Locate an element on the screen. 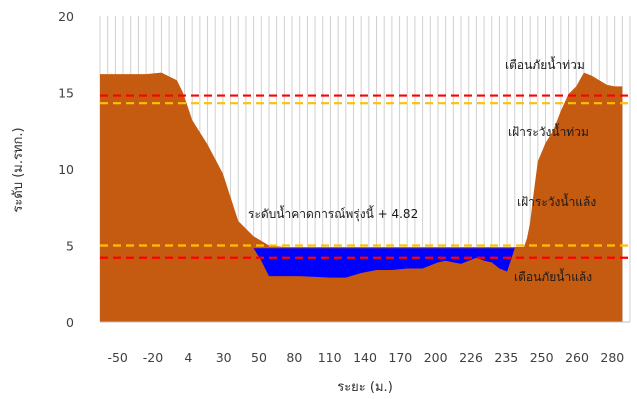 The image size is (637, 399). x-tick-label: 30 is located at coordinates (224, 357).